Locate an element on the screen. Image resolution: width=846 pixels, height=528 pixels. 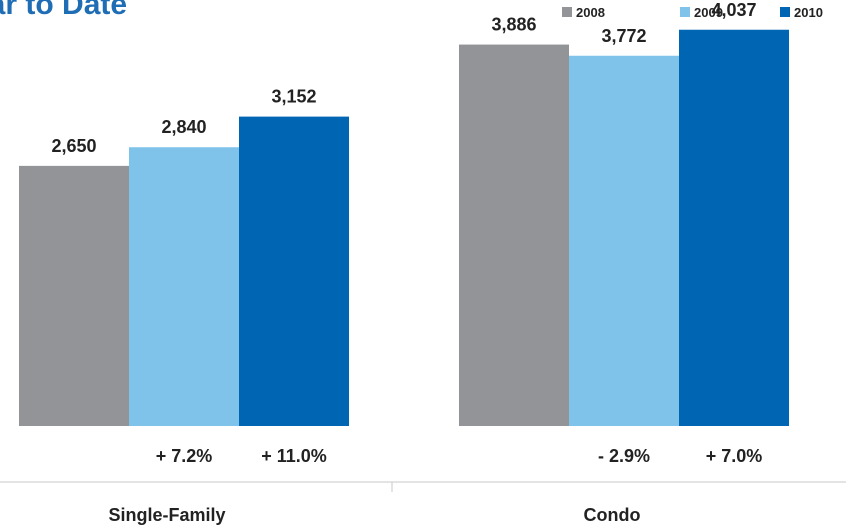
category-label-single-family: Single-Family is located at coordinates (166, 515).